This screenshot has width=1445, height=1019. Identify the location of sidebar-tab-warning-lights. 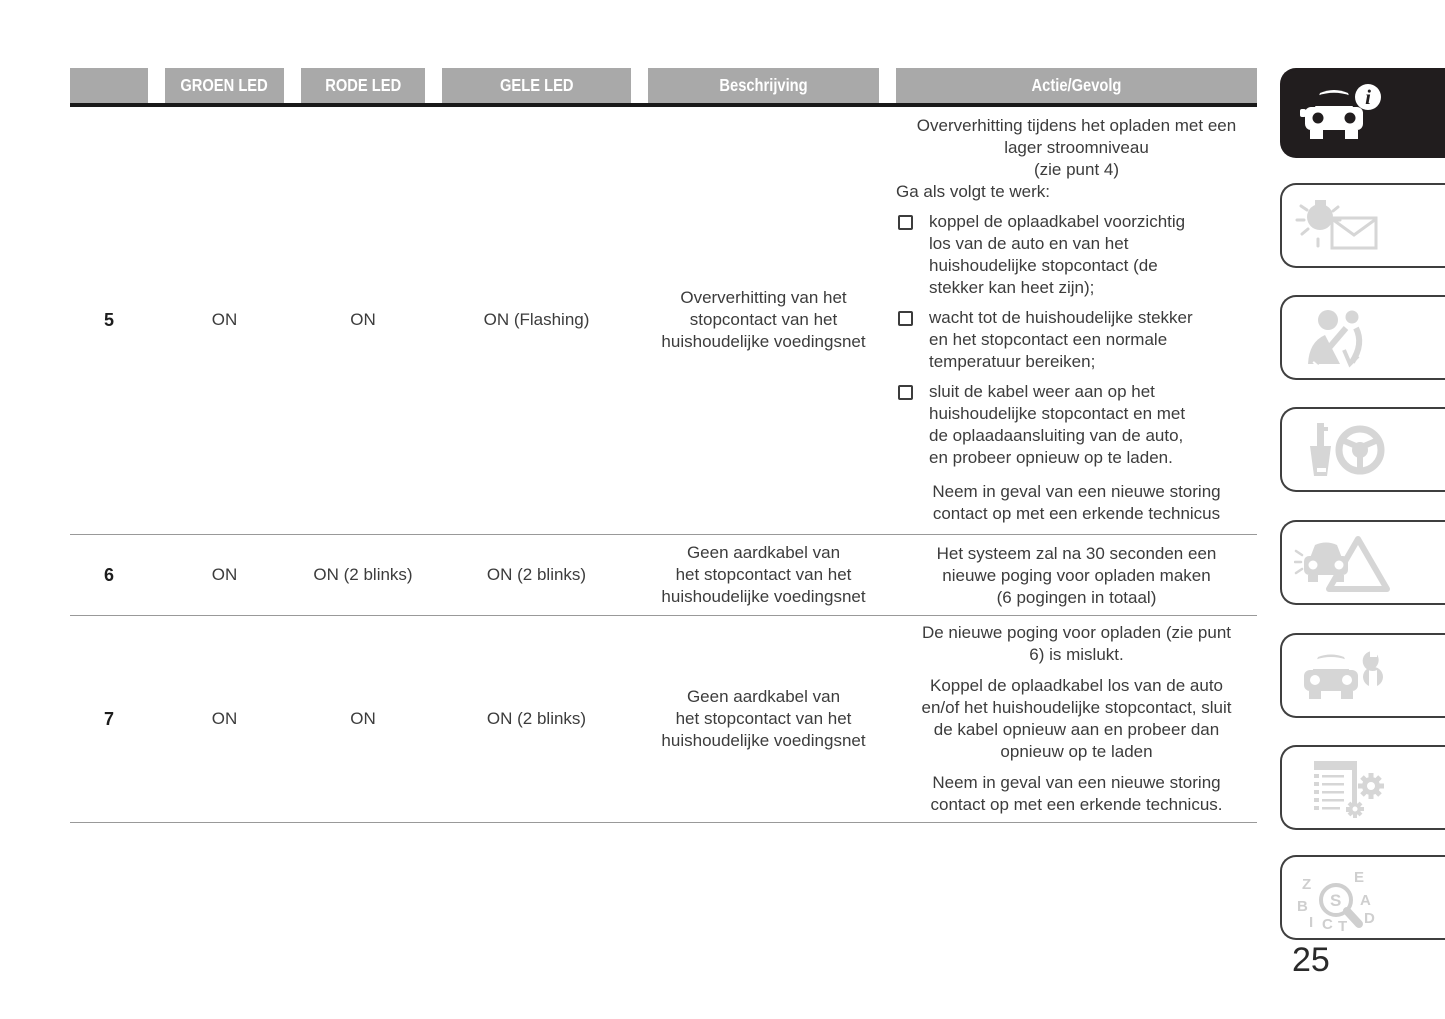
(1362, 225).